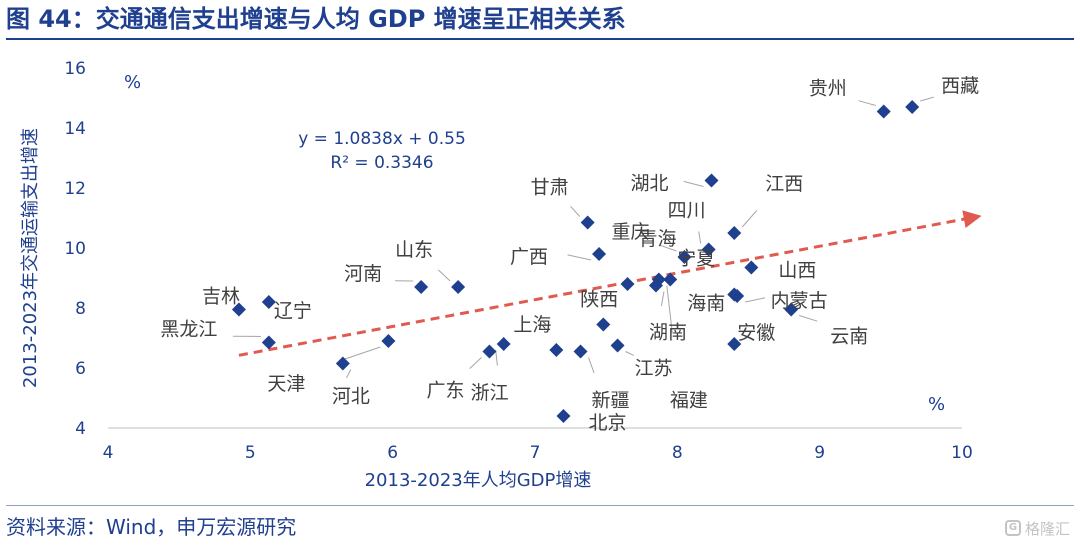 Image resolution: width=1080 pixels, height=548 pixels. I want to click on point-label: 内蒙古, so click(799, 301).